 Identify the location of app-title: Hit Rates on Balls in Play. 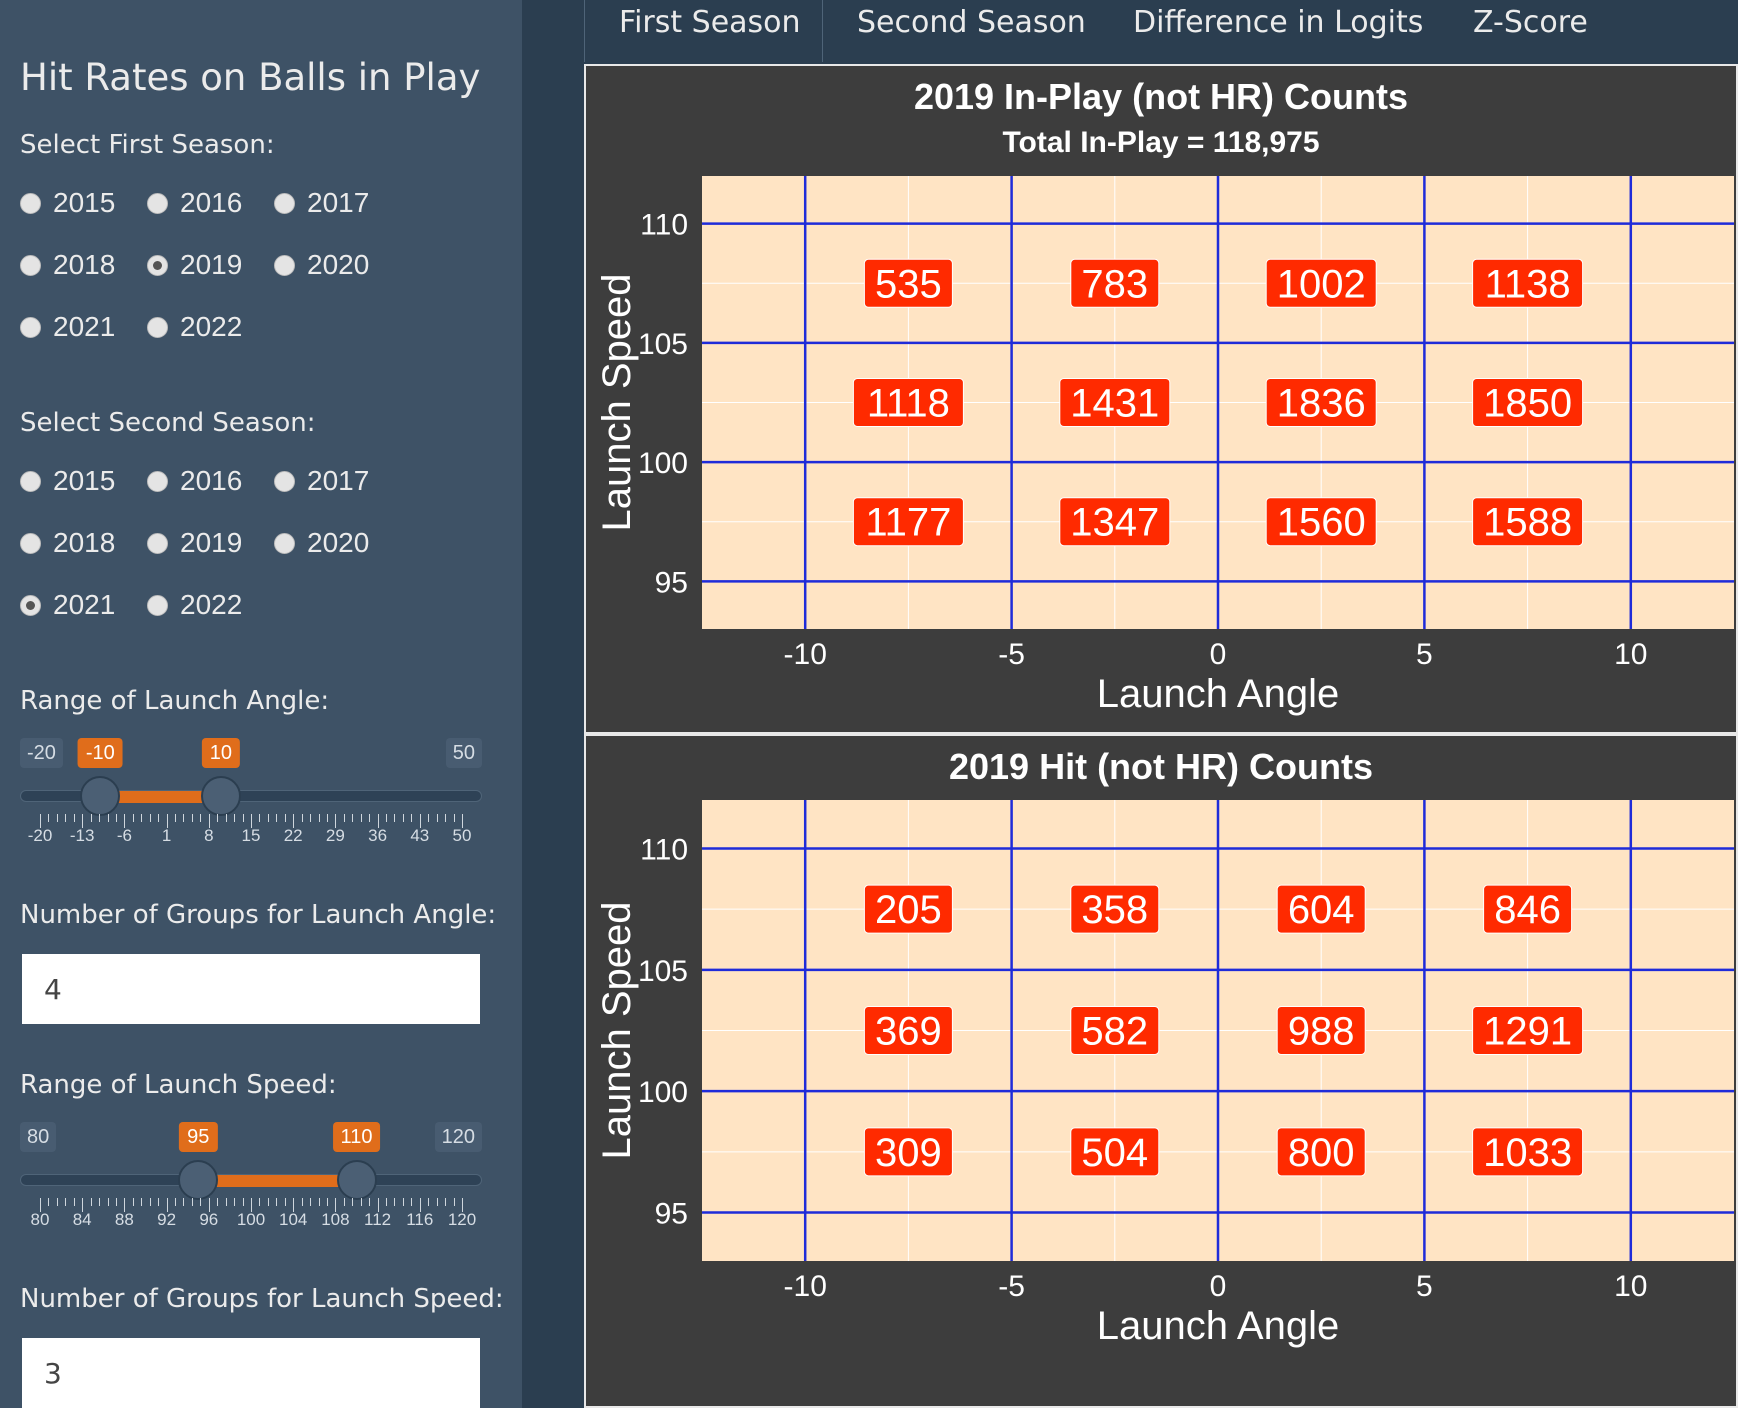
(250, 77).